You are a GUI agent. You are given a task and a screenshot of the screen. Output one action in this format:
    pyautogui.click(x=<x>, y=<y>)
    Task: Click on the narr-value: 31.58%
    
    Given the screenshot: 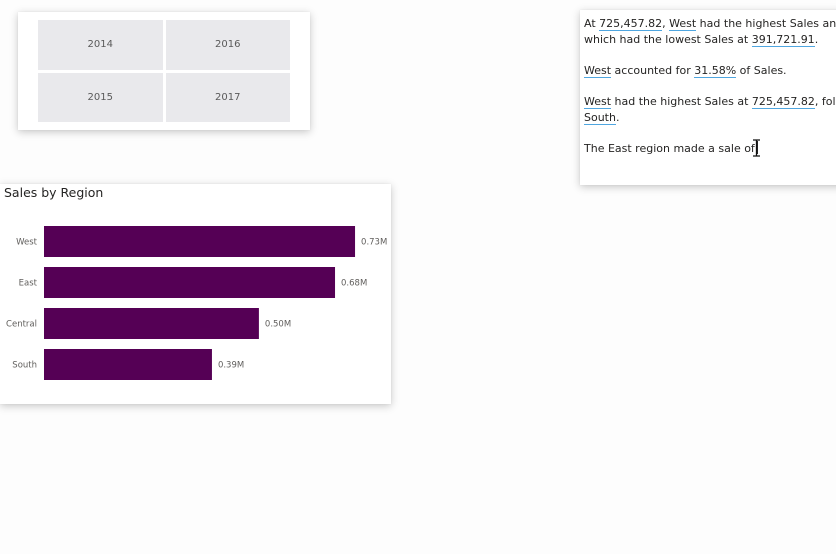 What is the action you would take?
    pyautogui.click(x=715, y=71)
    